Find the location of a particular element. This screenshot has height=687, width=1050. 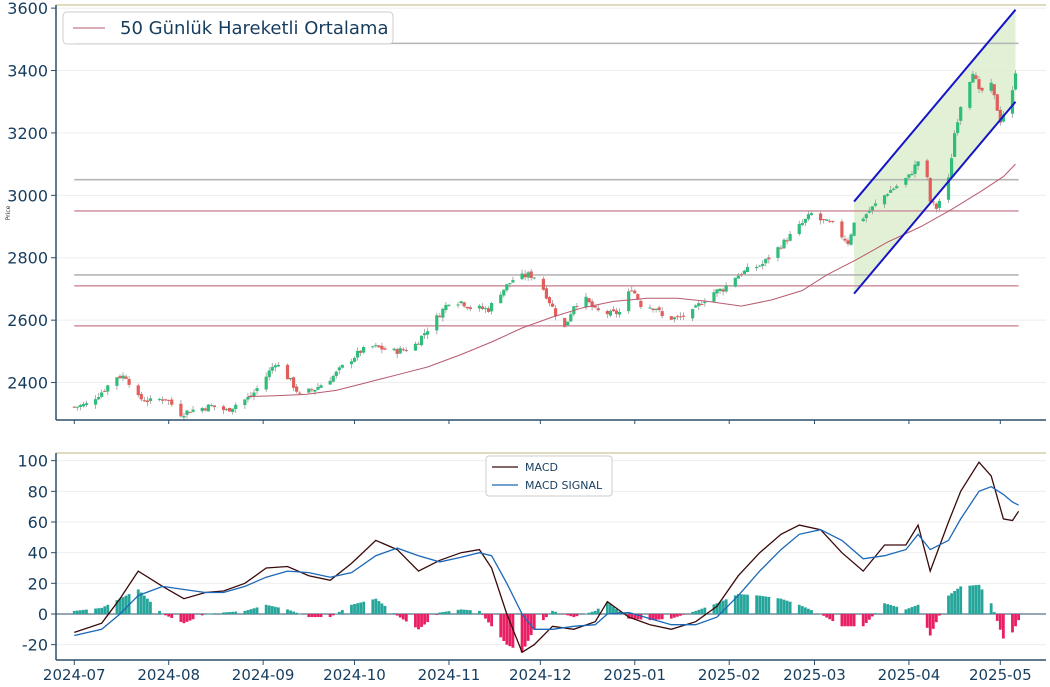

macd-legend-box is located at coordinates (549, 476).